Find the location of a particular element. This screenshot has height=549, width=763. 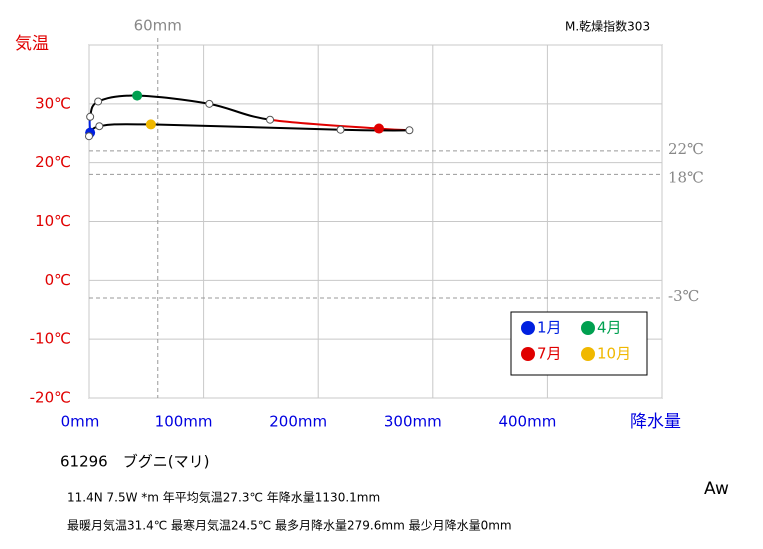

legend-box is located at coordinates (579, 343).